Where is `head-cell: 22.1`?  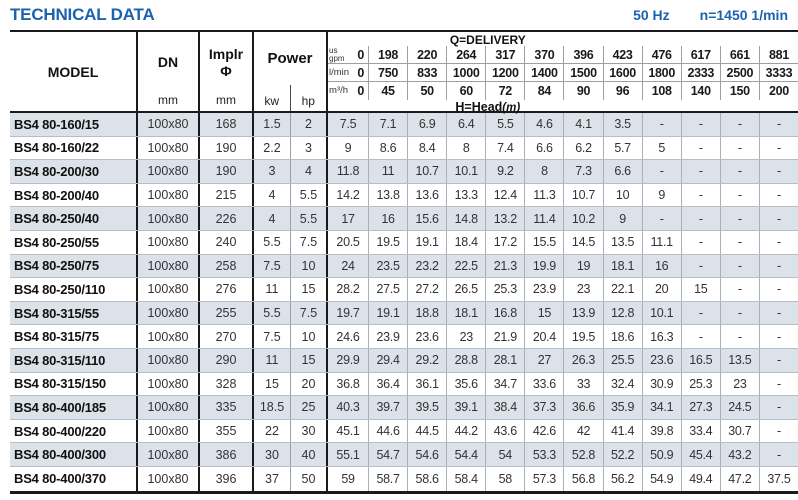
head-cell: 22.1 is located at coordinates (622, 289).